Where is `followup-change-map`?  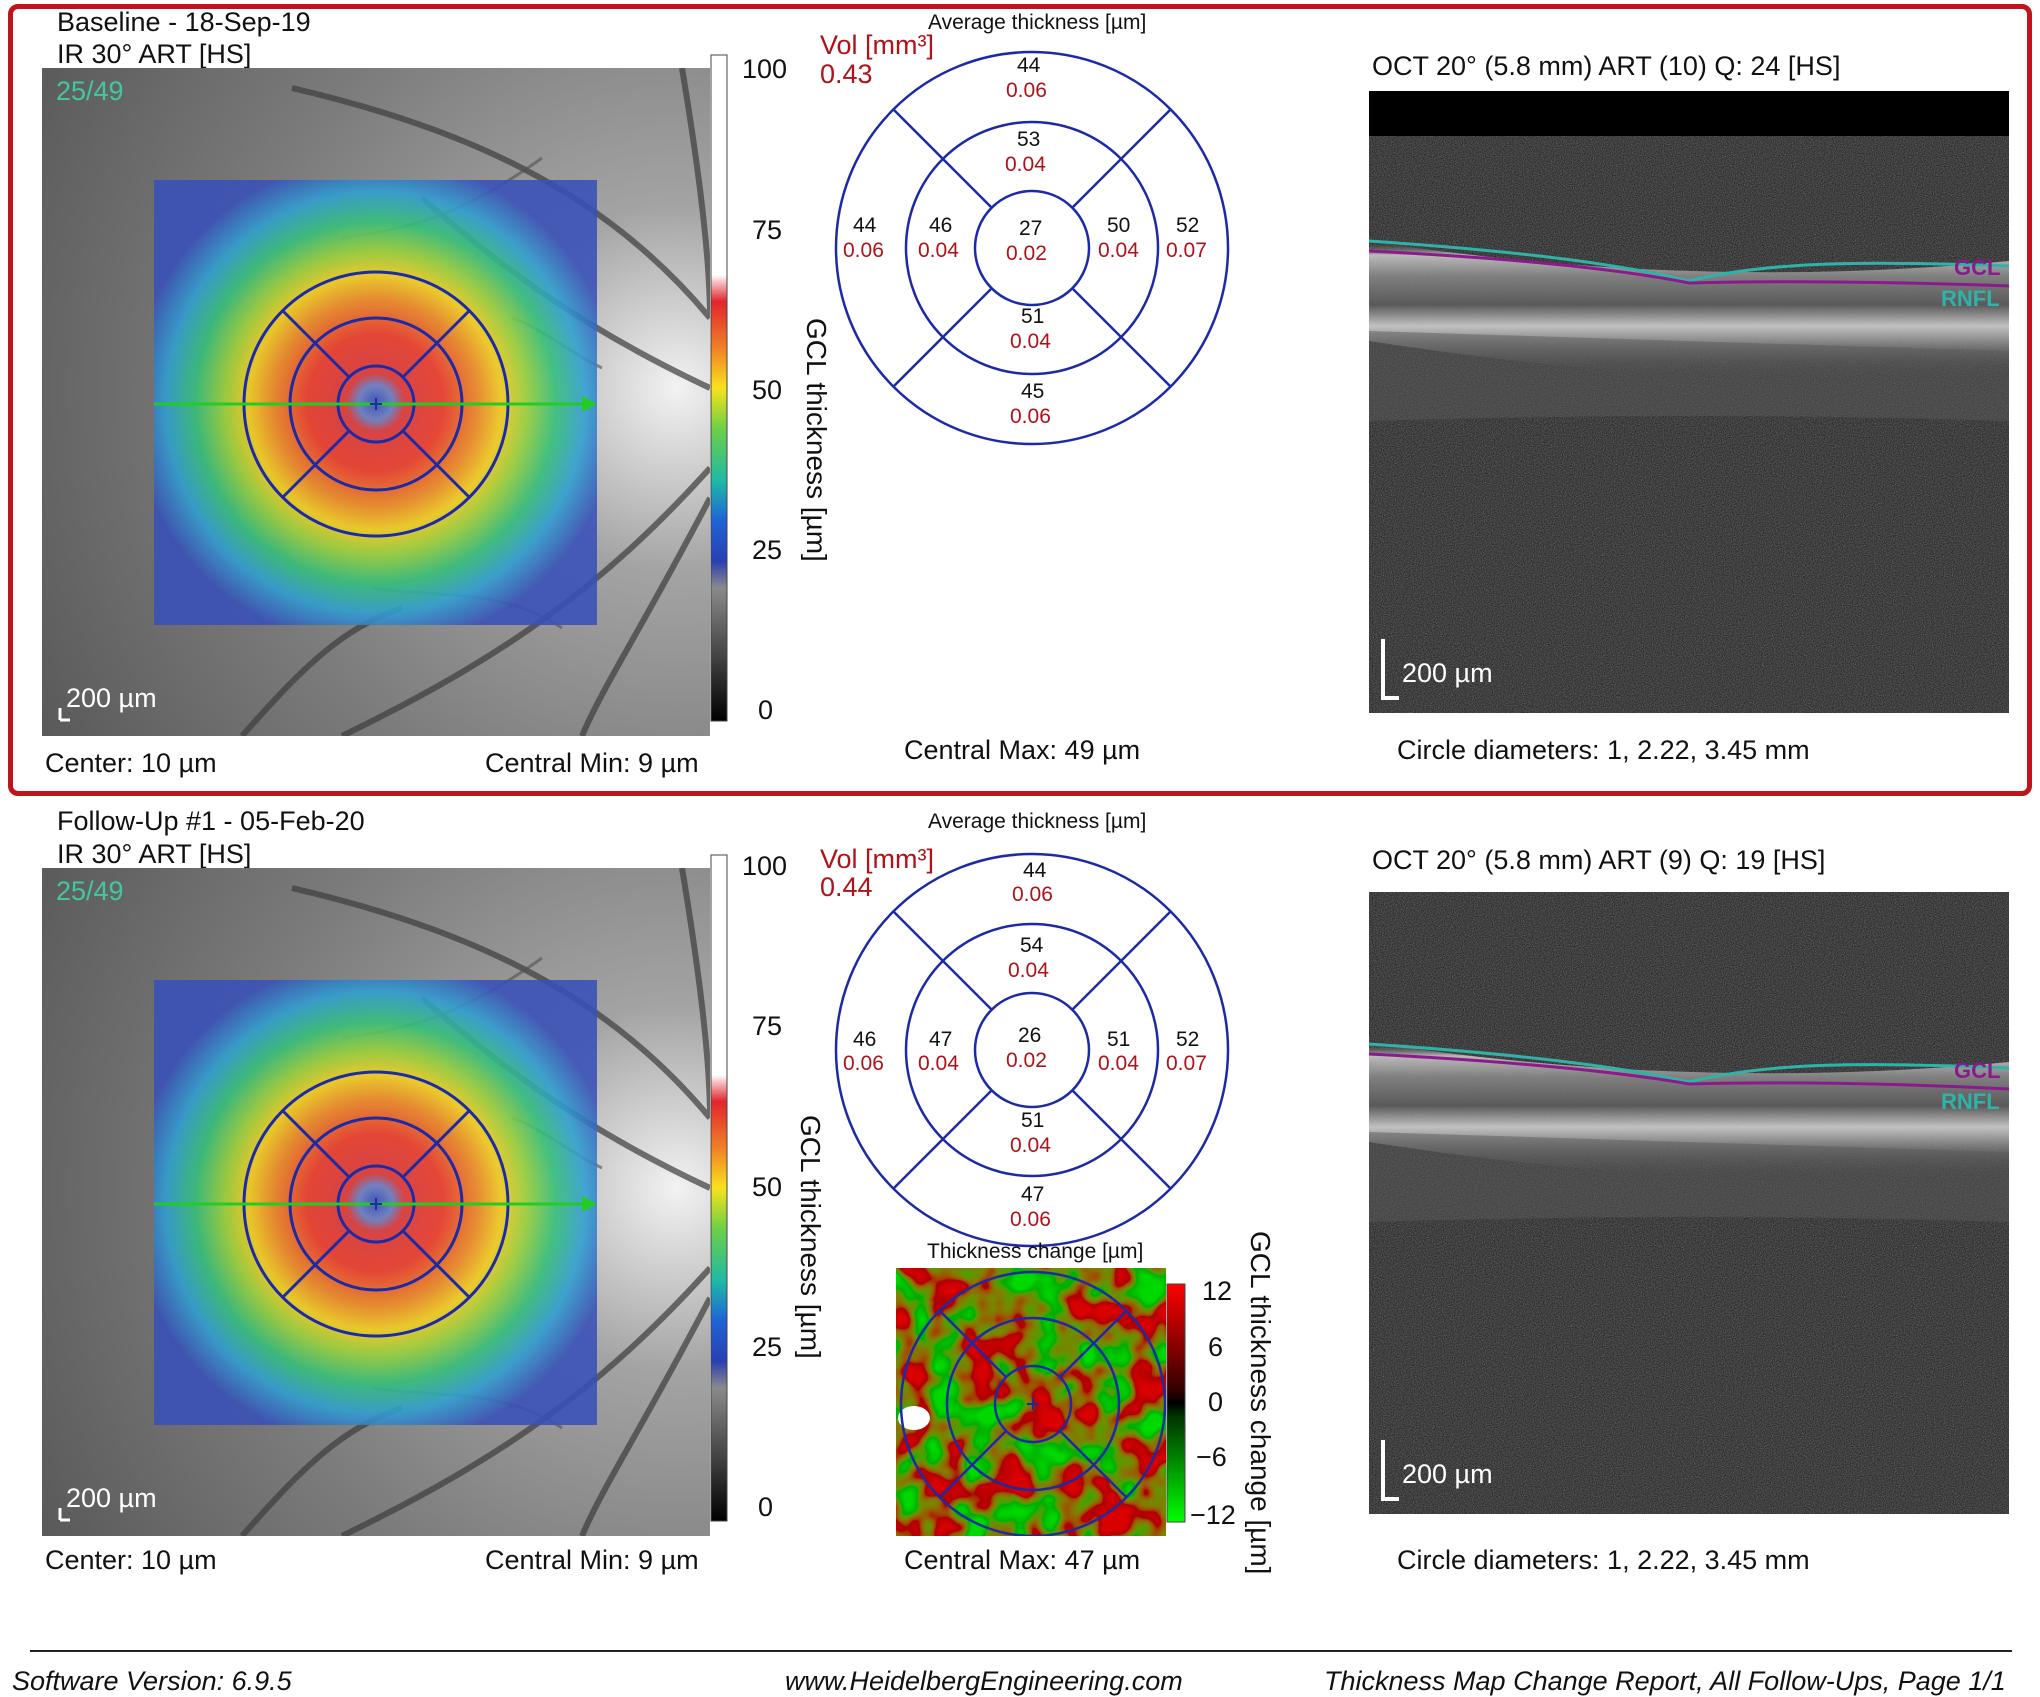 followup-change-map is located at coordinates (1031, 1402).